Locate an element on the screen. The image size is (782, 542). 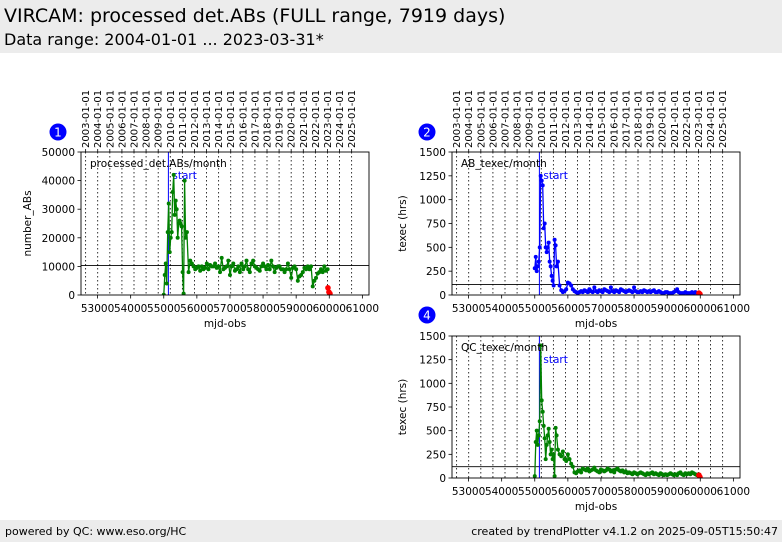
top-date-label: 2025-01-01 is located at coordinates (723, 119).